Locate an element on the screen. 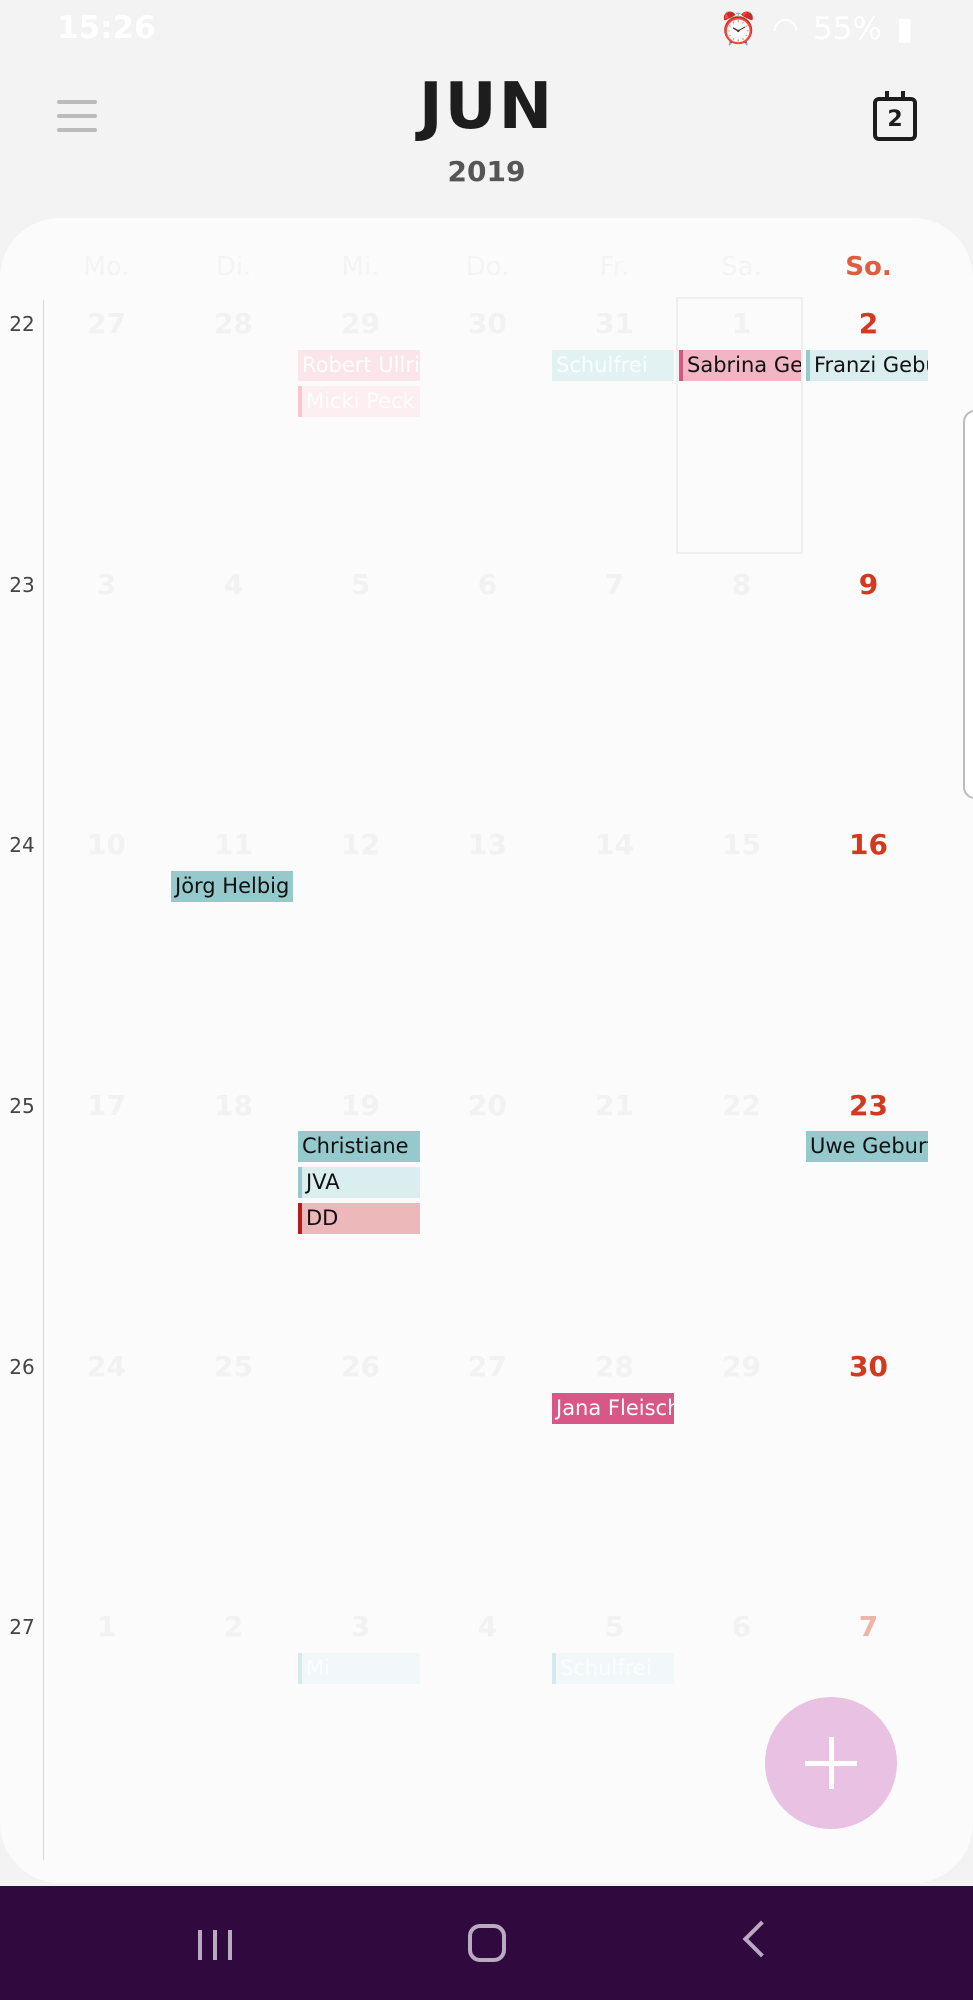  week-number: 23 is located at coordinates (22, 585).